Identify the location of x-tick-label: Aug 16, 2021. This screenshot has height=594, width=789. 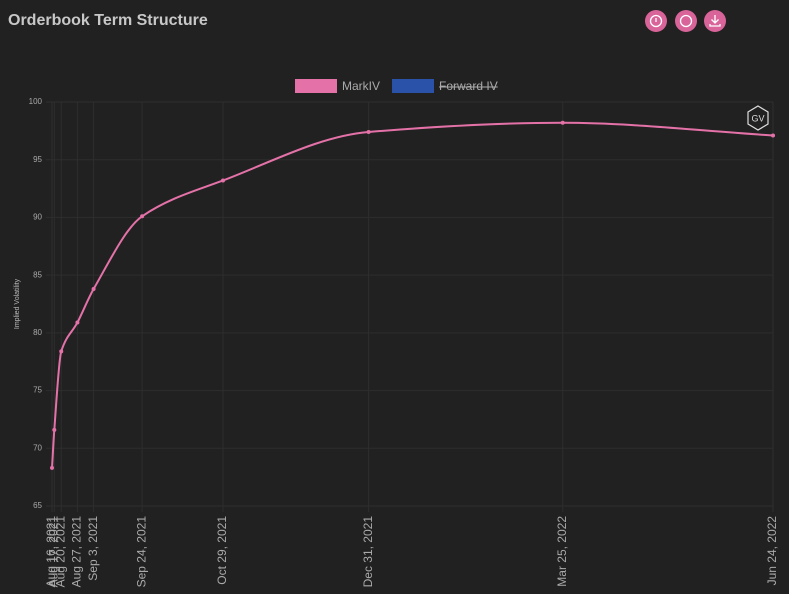
(51, 552).